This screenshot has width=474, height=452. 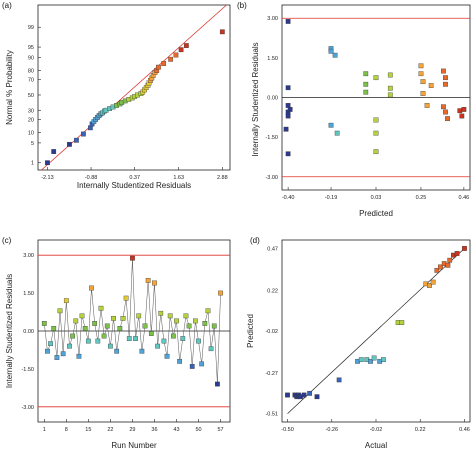 I want to click on panel-b-ytick-label: 3.00, so click(x=272, y=19).